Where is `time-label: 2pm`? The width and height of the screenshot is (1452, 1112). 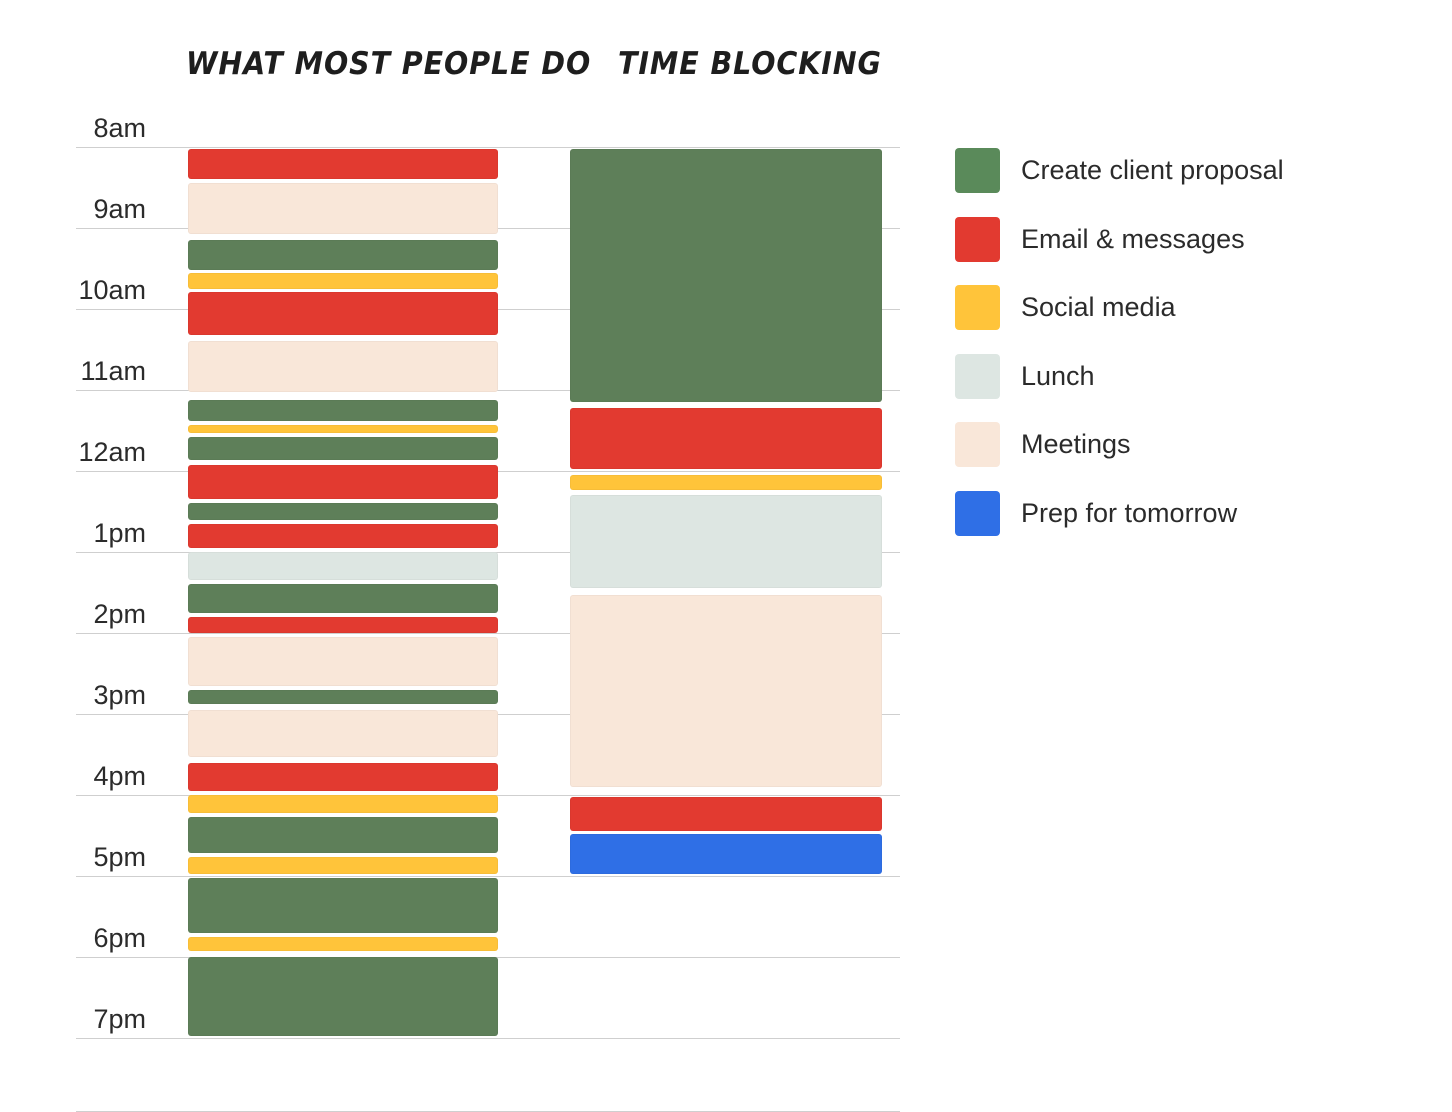
time-label: 2pm is located at coordinates (119, 614).